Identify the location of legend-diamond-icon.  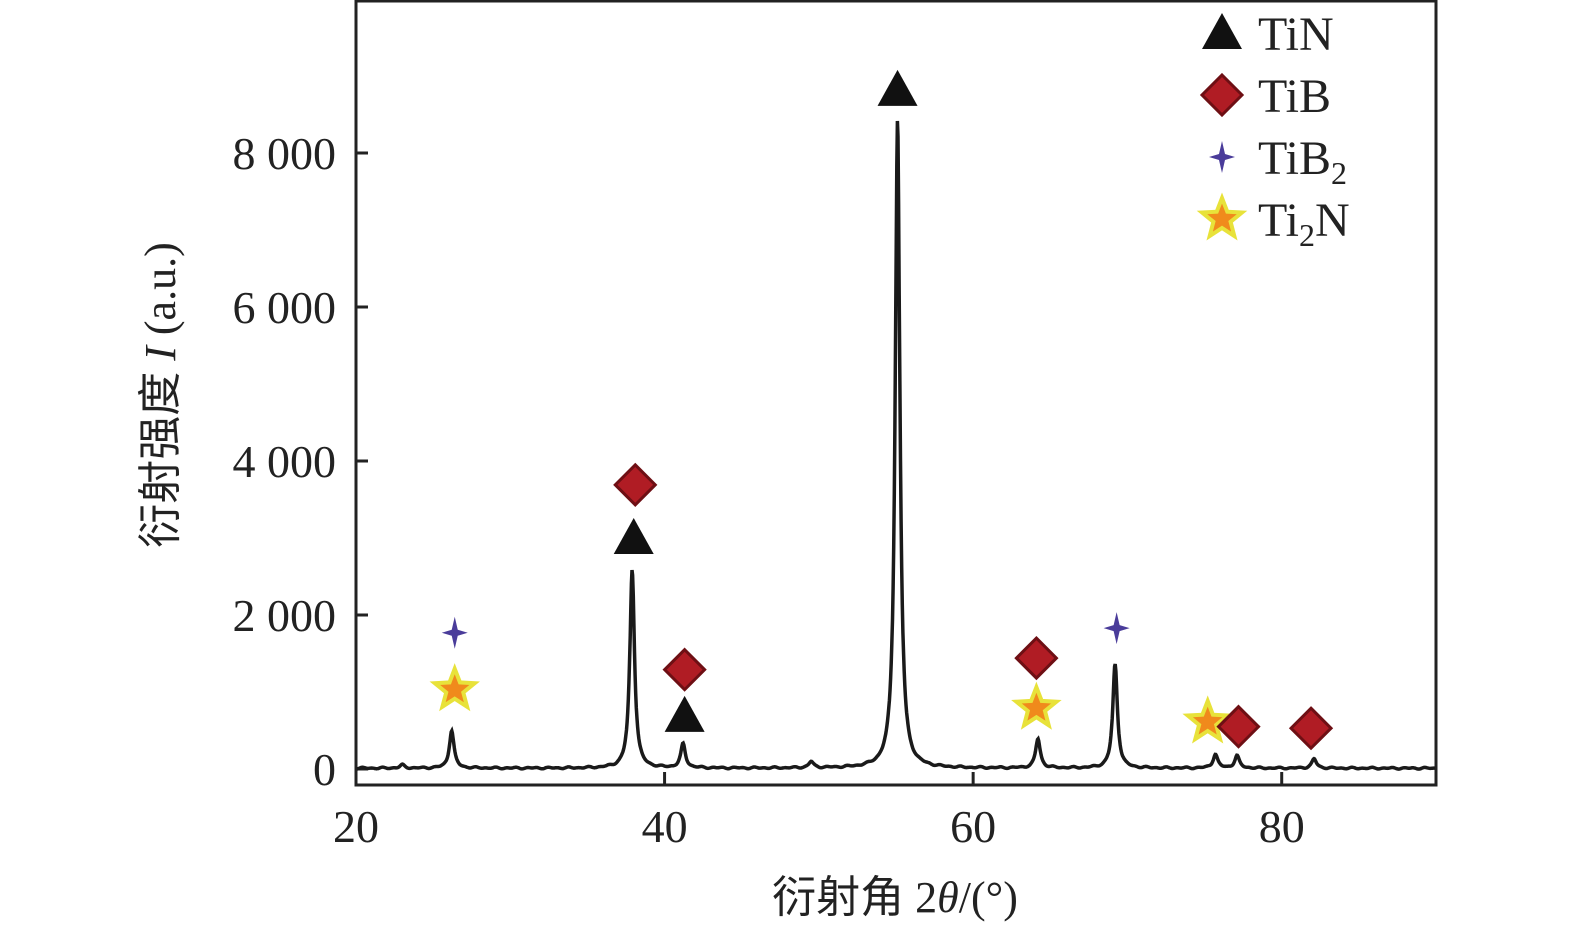
(1222, 95).